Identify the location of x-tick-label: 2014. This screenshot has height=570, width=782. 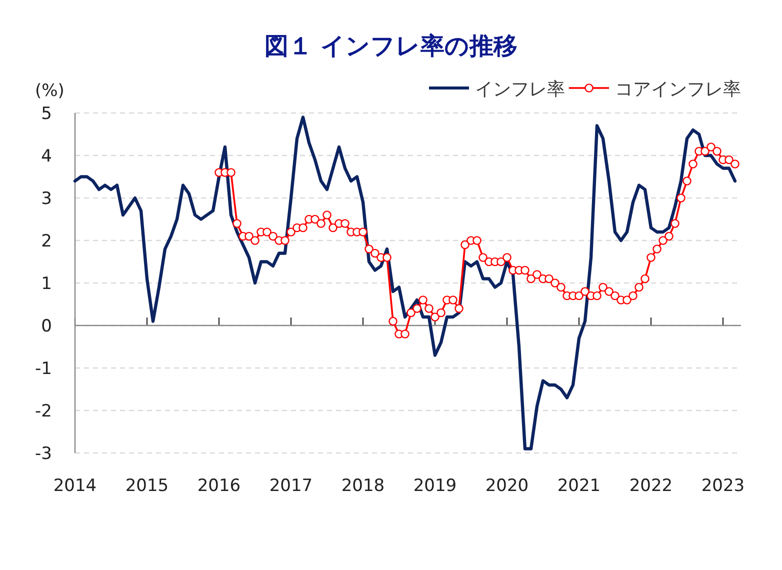
(75, 486).